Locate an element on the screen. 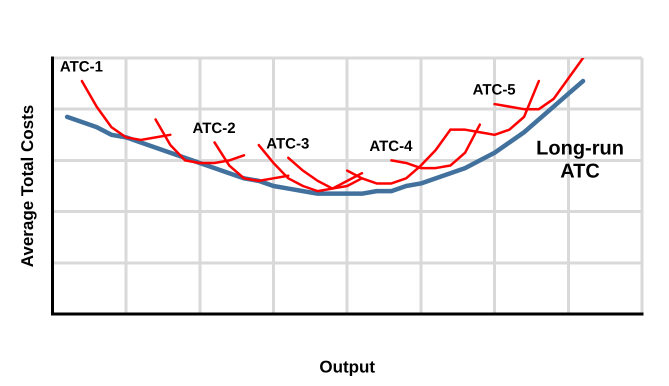 This screenshot has width=669, height=386. series-label: ATC-3 is located at coordinates (288, 143).